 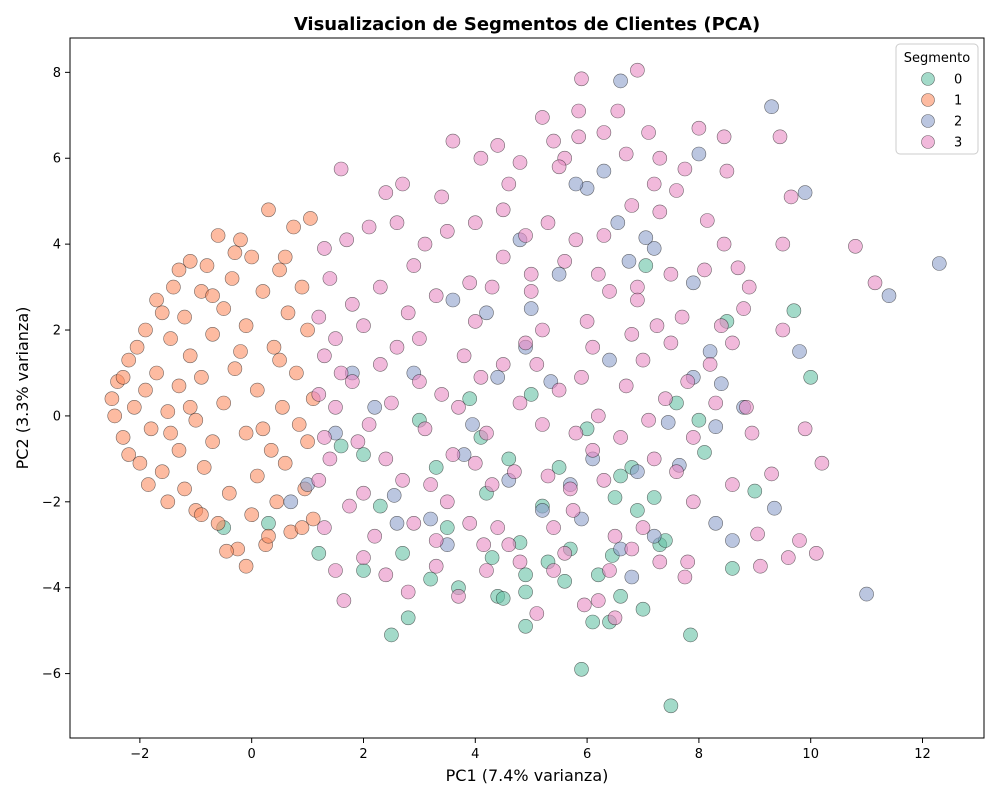 What do you see at coordinates (699, 754) in the screenshot?
I see `x-tick-label: 8` at bounding box center [699, 754].